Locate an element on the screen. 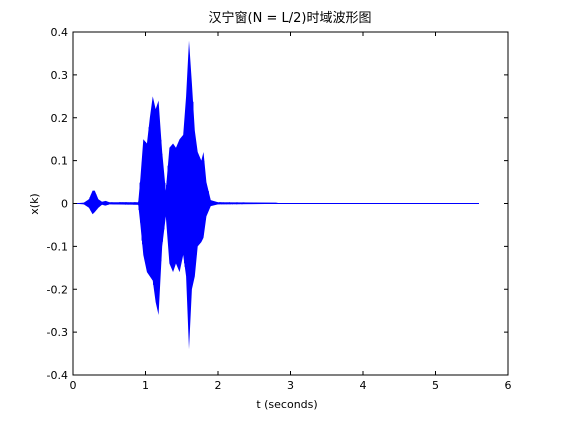 Image resolution: width=561 pixels, height=424 pixels. y-tick-label: -0.2 is located at coordinates (57, 289).